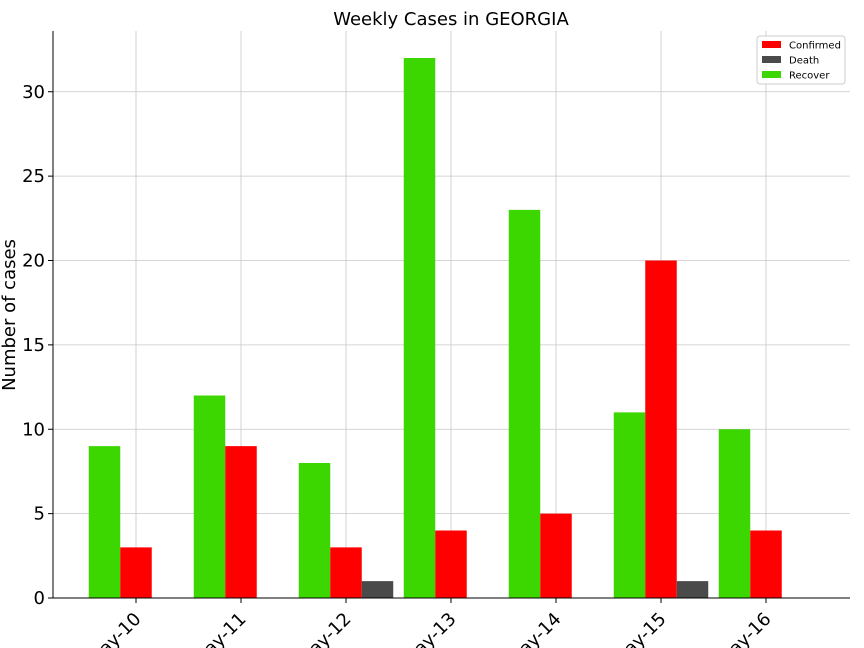 The width and height of the screenshot is (864, 648). I want to click on legend-label-death: Death, so click(804, 61).